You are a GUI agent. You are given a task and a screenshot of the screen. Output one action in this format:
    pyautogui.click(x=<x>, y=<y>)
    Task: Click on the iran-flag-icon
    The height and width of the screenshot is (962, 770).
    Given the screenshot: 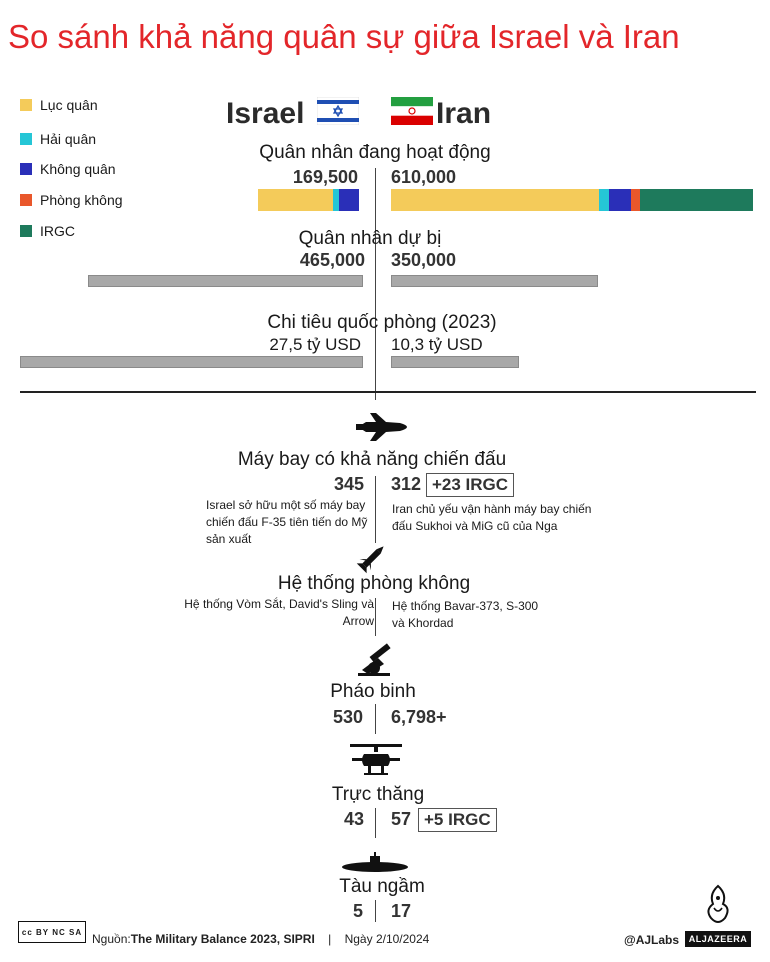 What is the action you would take?
    pyautogui.click(x=412, y=111)
    